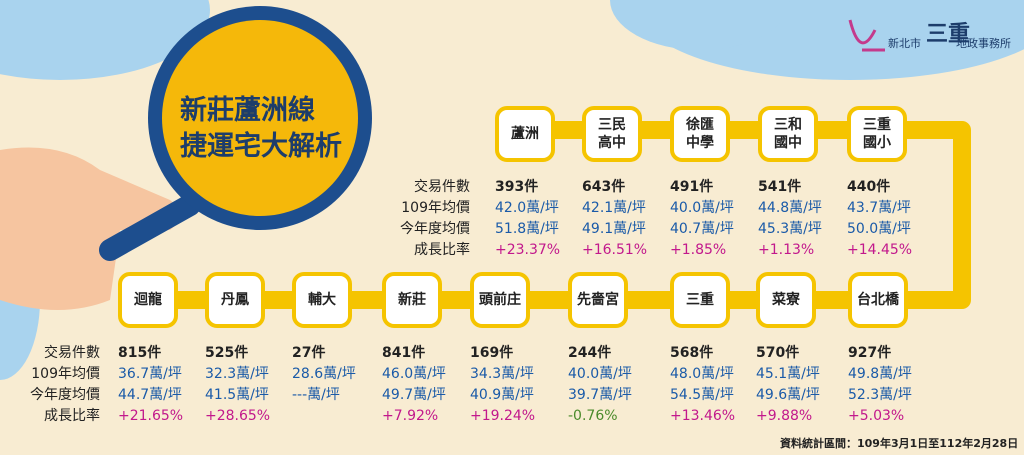  What do you see at coordinates (880, 395) in the screenshot?
I see `station-price-now: 52.3萬/坪` at bounding box center [880, 395].